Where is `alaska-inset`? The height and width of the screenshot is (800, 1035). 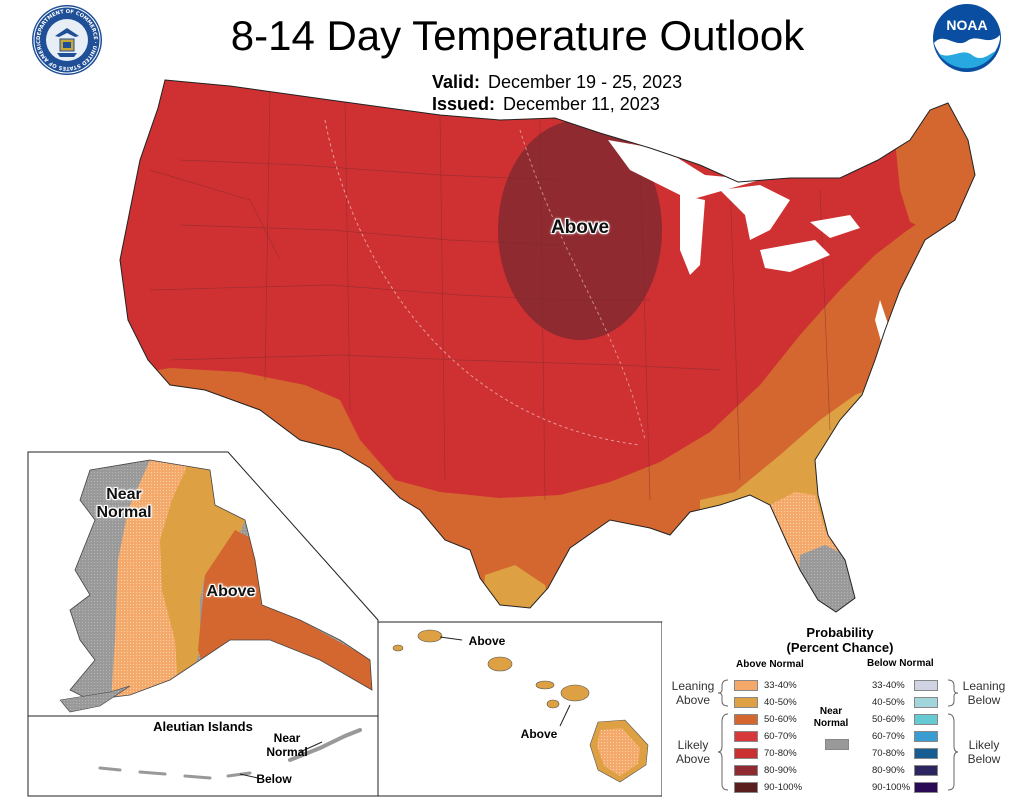 alaska-inset is located at coordinates (203, 584).